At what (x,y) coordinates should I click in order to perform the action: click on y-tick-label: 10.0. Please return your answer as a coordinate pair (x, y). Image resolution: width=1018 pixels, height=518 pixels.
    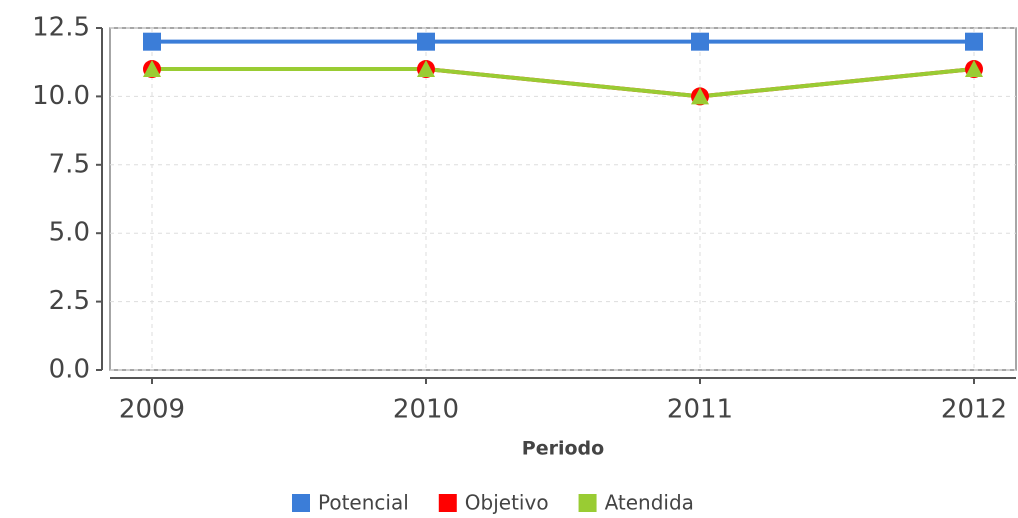
    Looking at the image, I should click on (61, 96).